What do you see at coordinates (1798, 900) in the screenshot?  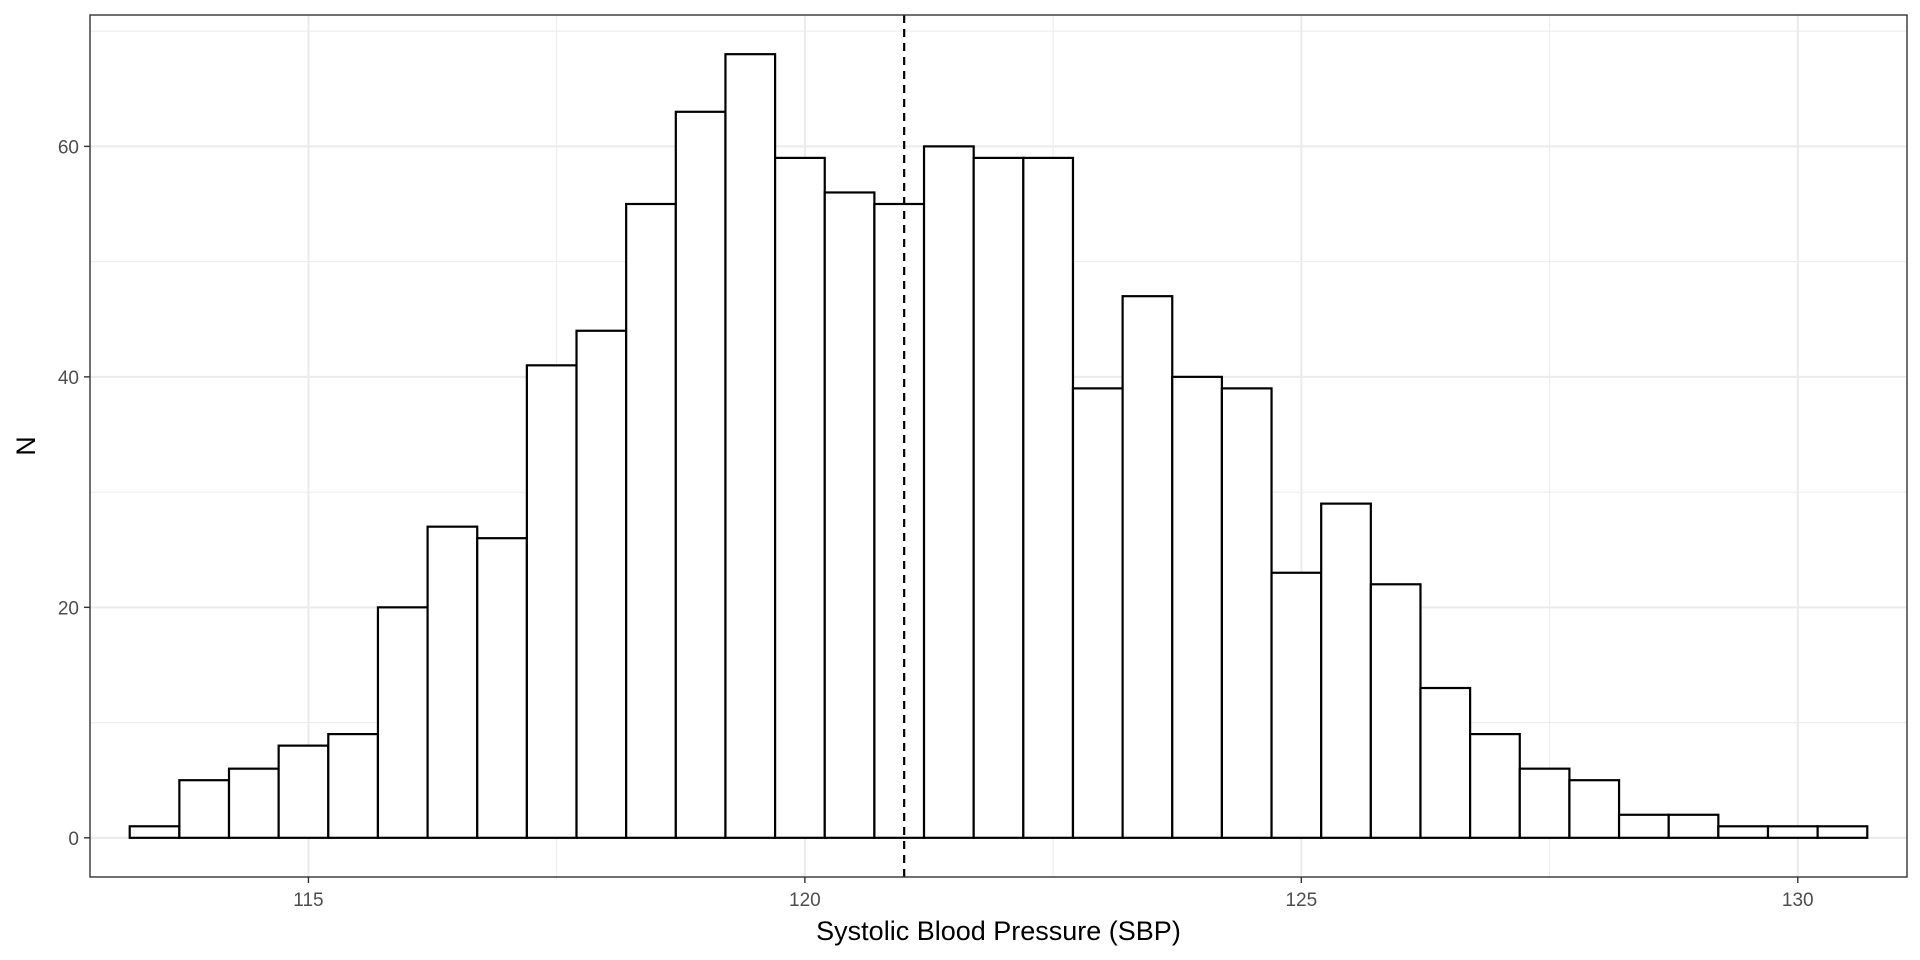 I see `x-tick-label: 130` at bounding box center [1798, 900].